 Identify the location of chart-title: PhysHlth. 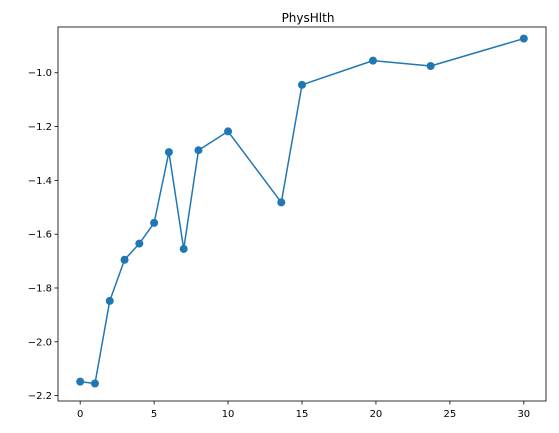
(308, 18).